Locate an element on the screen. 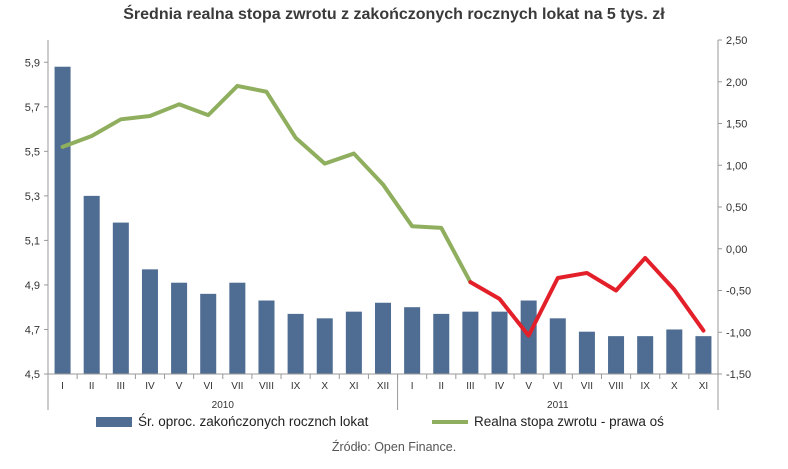  legend-label-bars: Śr. oproc. zakończonych rocznch lokat is located at coordinates (253, 421).